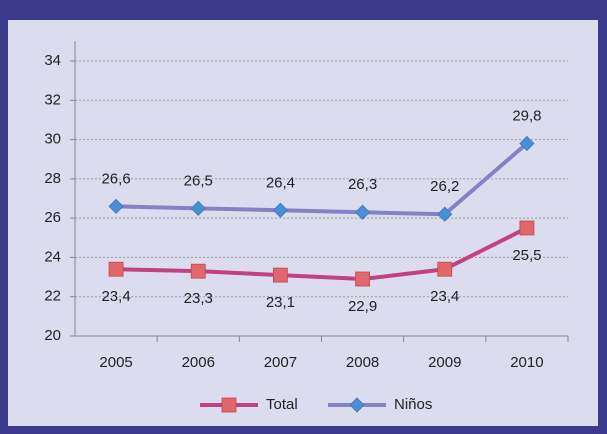 This screenshot has width=607, height=434. I want to click on data-label: 26,6, so click(115, 178).